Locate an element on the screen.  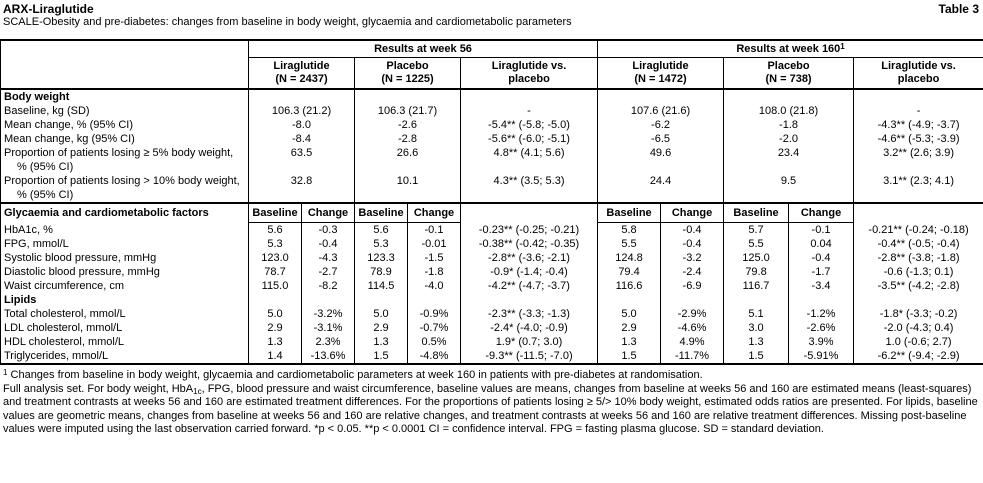
value-cell: -0.9% is located at coordinates (434, 314).